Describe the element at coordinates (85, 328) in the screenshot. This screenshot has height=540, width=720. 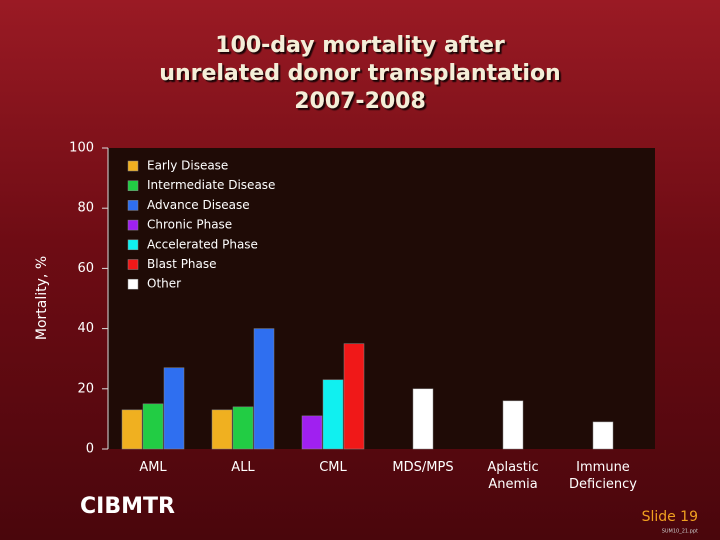
I see `y-tick-label: 40` at that location.